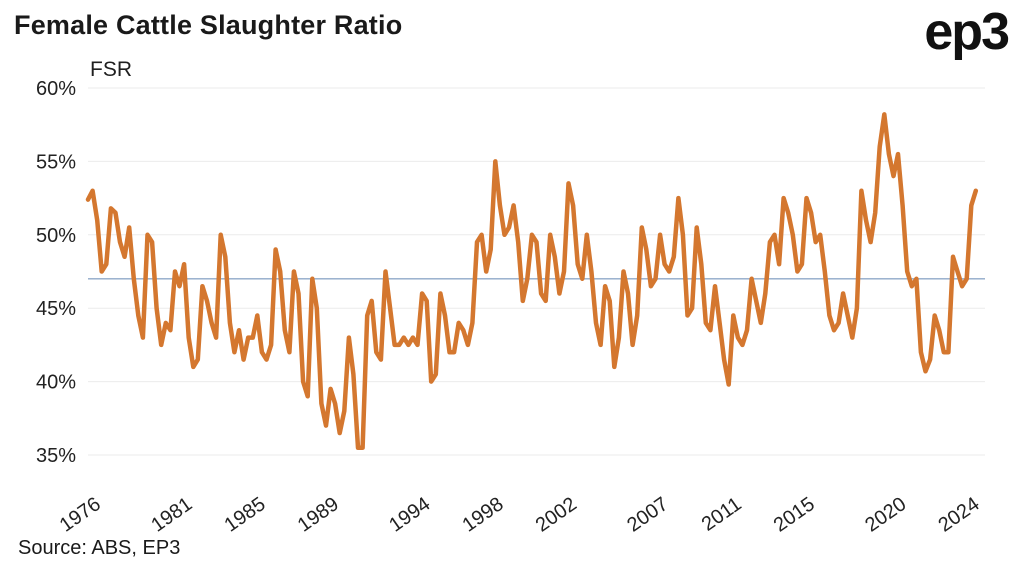 This screenshot has width=1024, height=568. What do you see at coordinates (56, 383) in the screenshot?
I see `y-axis-tick-label: 40%` at bounding box center [56, 383].